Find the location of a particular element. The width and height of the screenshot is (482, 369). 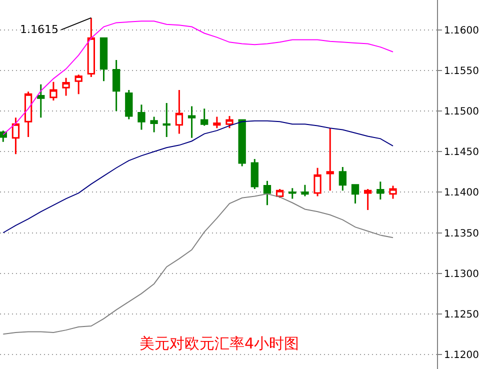

y-tick-label: 1.1350 is located at coordinates (461, 234).